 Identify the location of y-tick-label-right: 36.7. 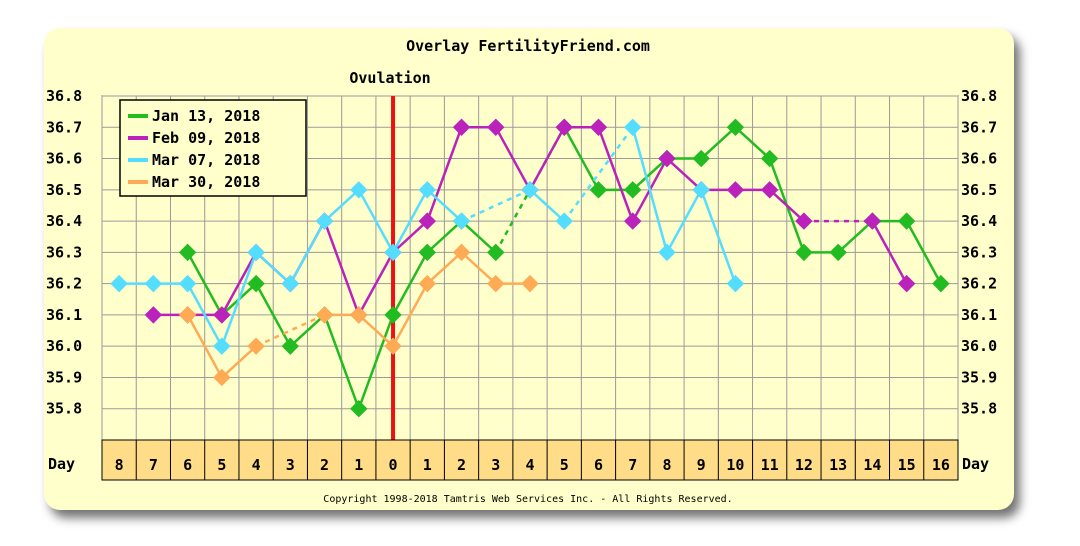
(979, 127).